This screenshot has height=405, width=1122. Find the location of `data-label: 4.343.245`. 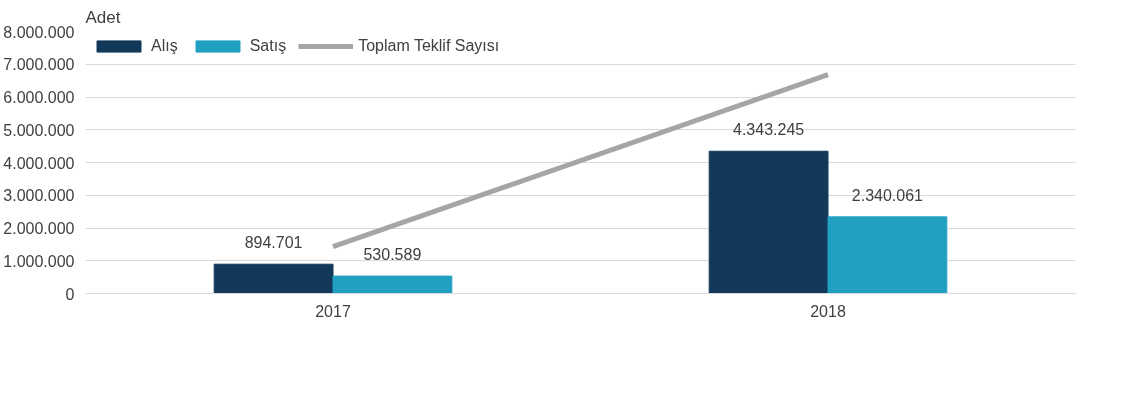

data-label: 4.343.245 is located at coordinates (769, 130).